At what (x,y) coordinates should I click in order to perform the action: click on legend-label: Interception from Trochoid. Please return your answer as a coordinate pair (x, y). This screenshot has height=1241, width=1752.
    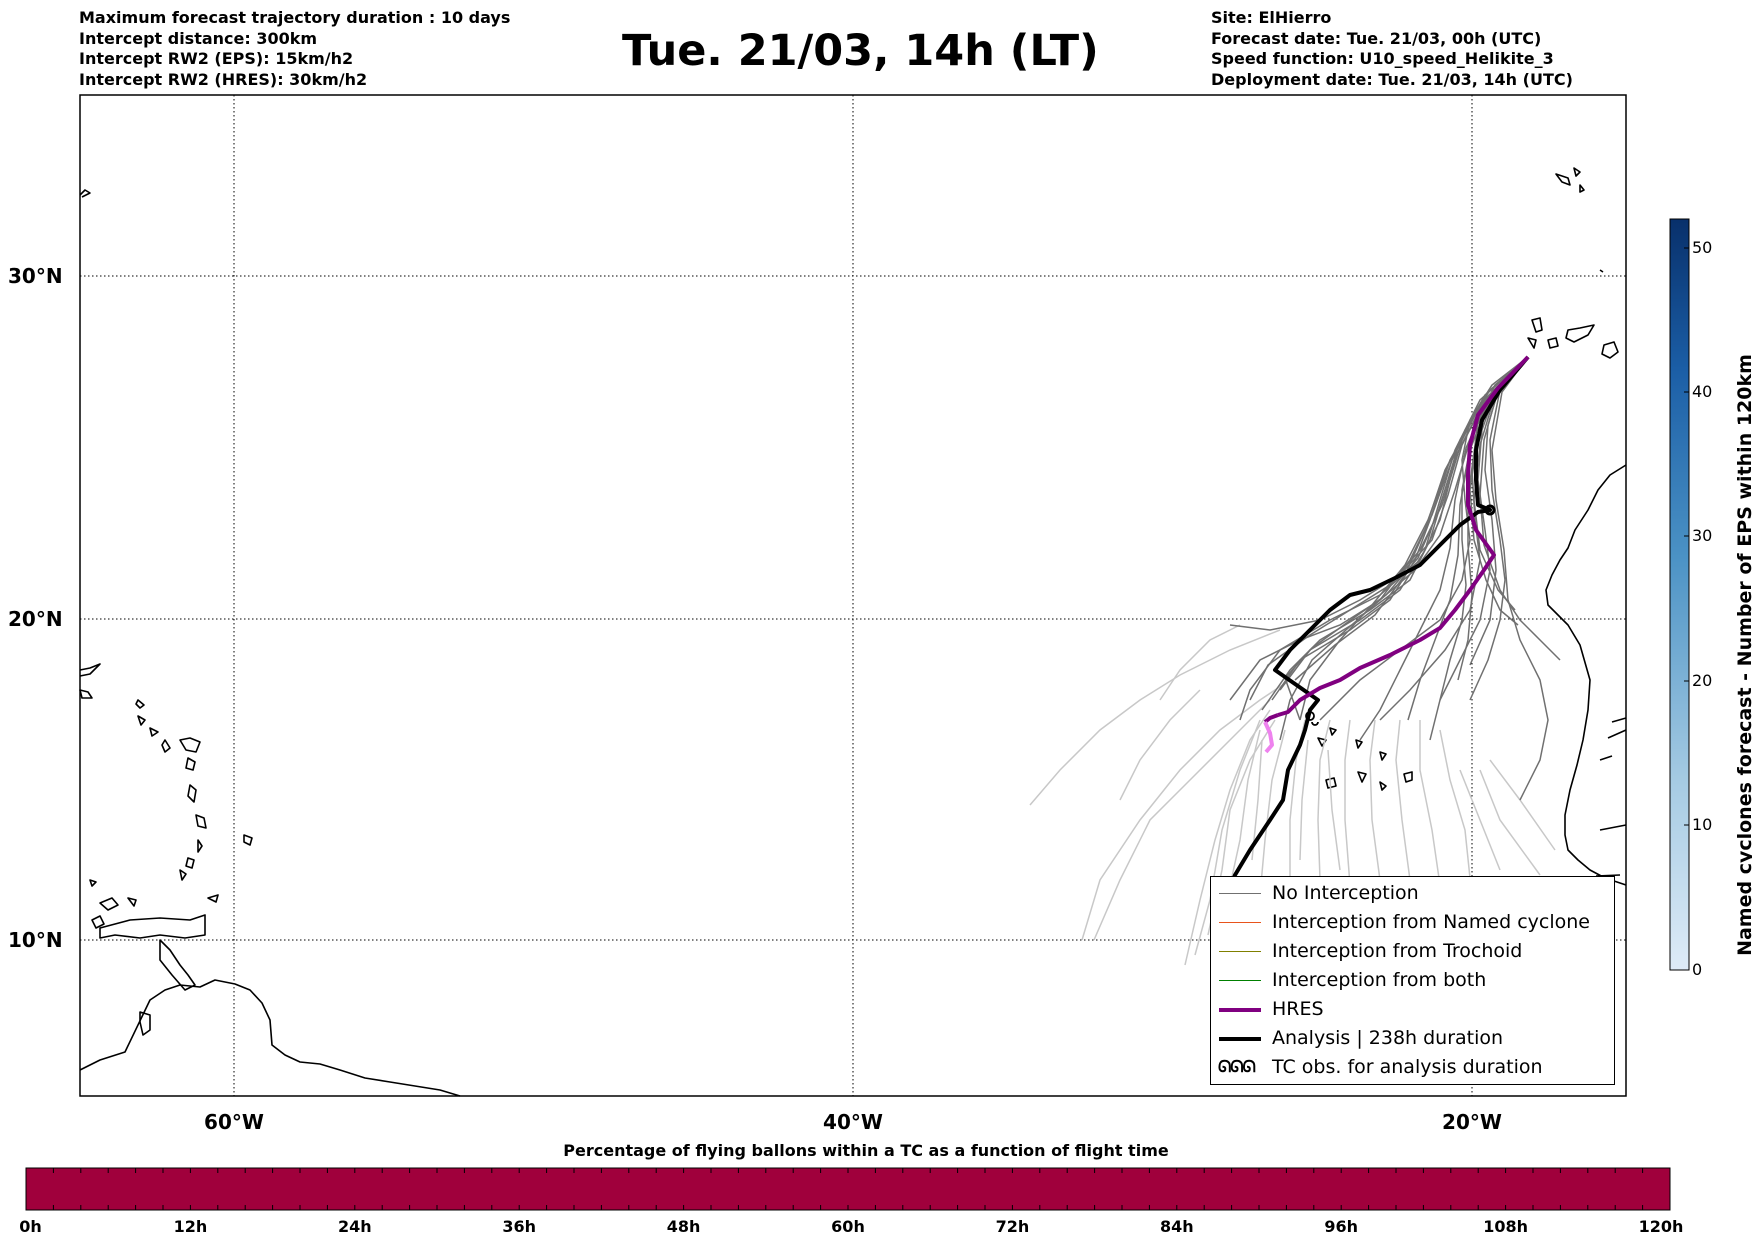
    Looking at the image, I should click on (1397, 951).